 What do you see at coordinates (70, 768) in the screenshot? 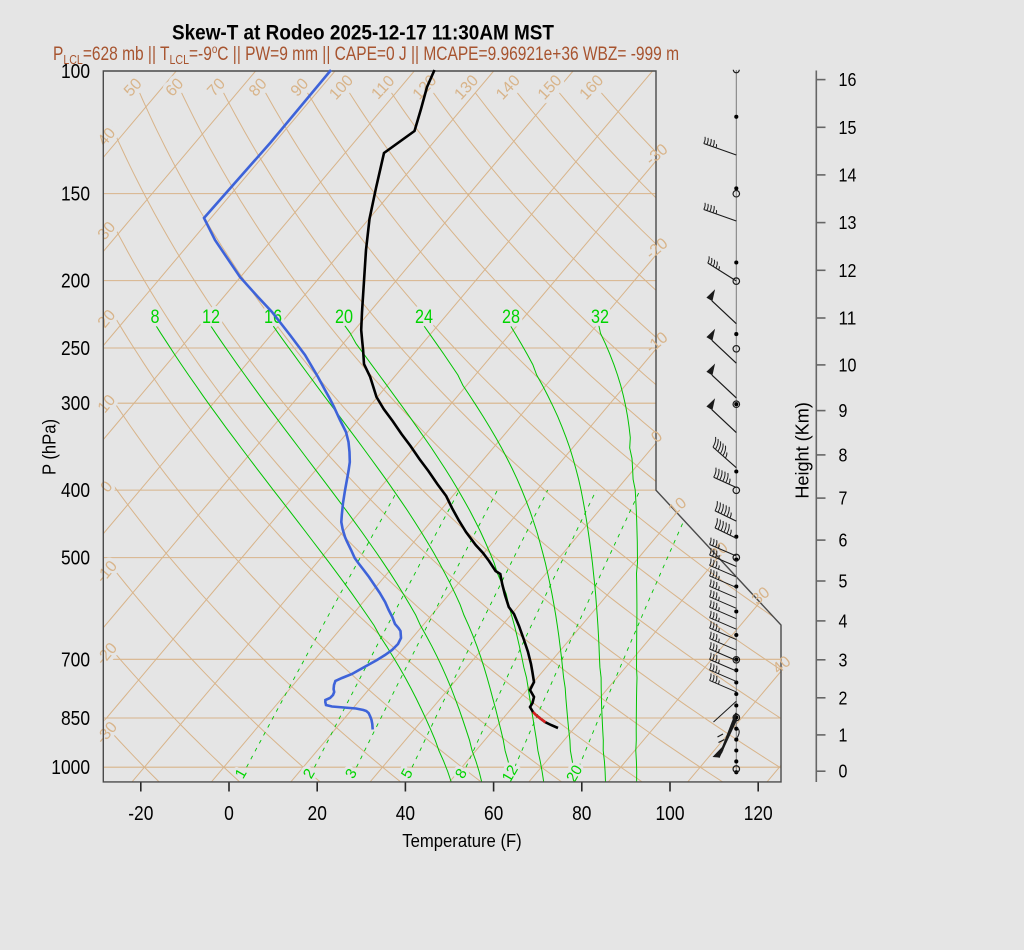
I see `svg-text: 1000` at bounding box center [70, 768].